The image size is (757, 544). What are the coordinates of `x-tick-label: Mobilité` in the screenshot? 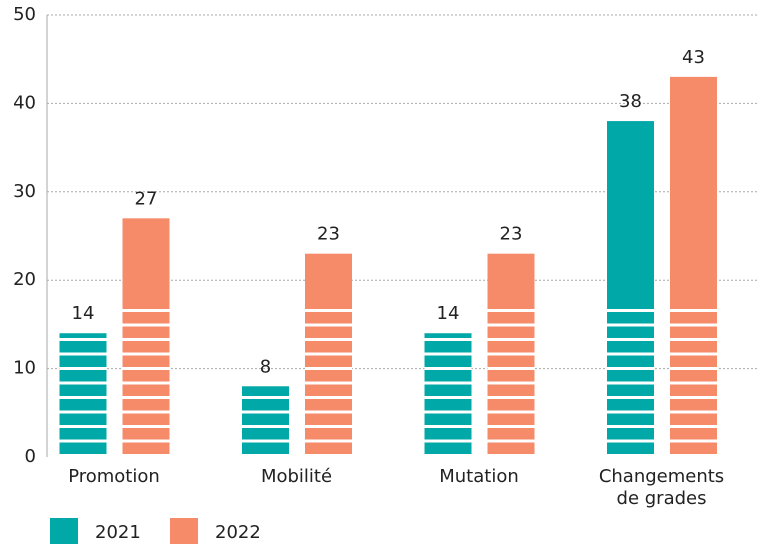 It's located at (296, 476).